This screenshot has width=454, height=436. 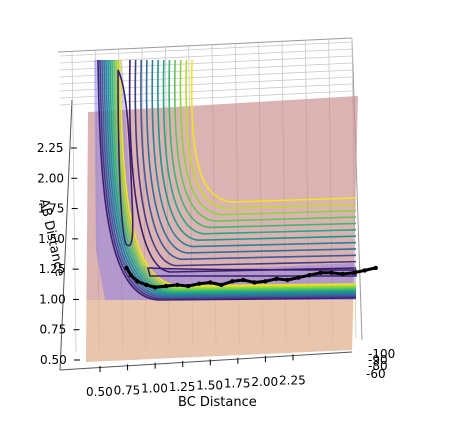 I want to click on y-tick-label: 0.50, so click(x=53, y=360).